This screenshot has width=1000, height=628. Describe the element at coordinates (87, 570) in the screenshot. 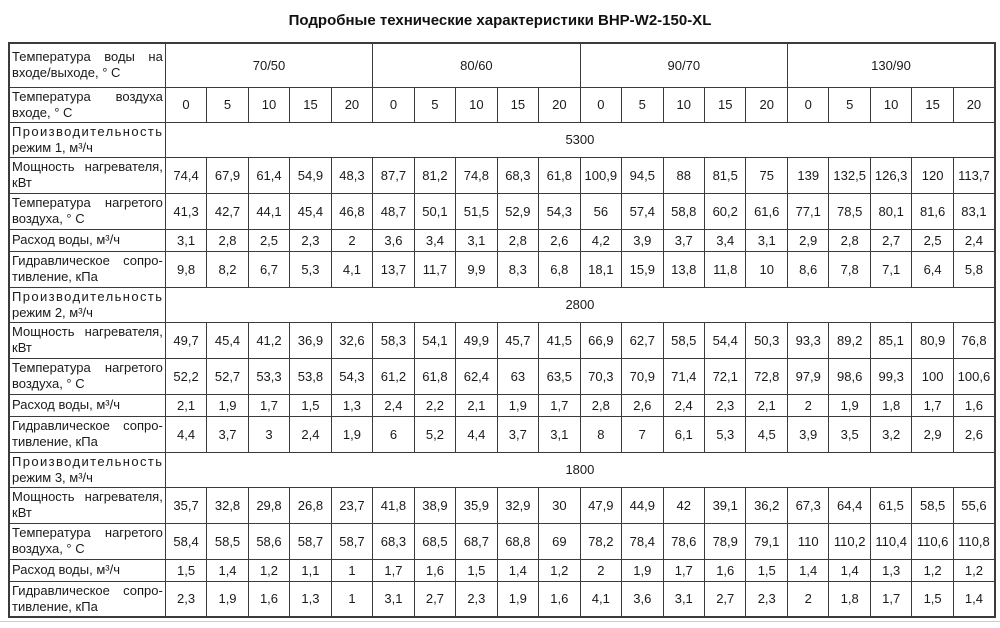

I see `row-label-water-flow: Расход воды, м³/ч` at that location.